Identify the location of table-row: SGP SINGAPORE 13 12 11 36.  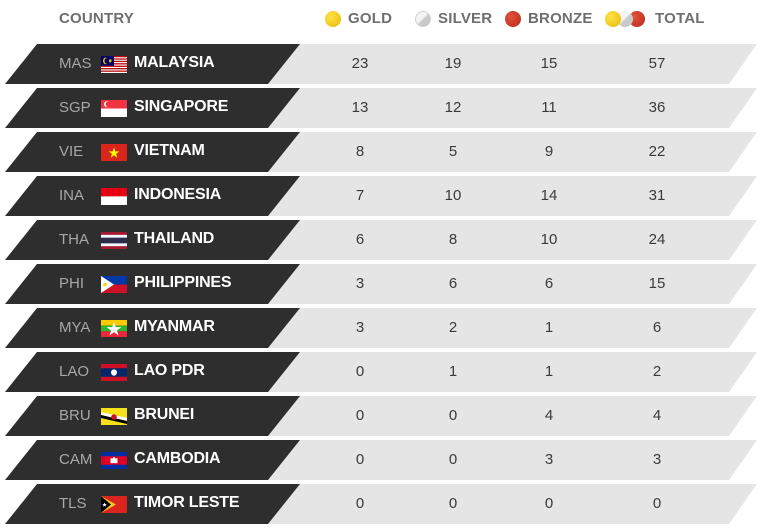
(381, 108).